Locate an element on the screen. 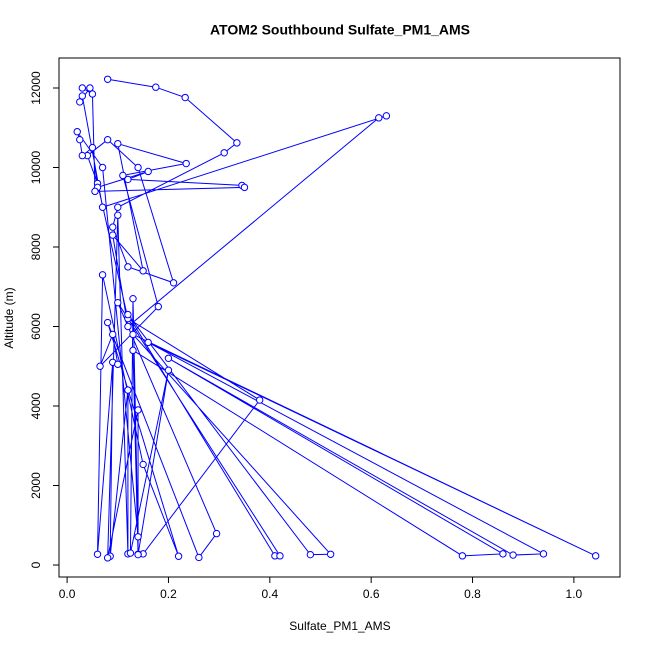  y-axis-label: Altitude (m) is located at coordinates (9, 317).